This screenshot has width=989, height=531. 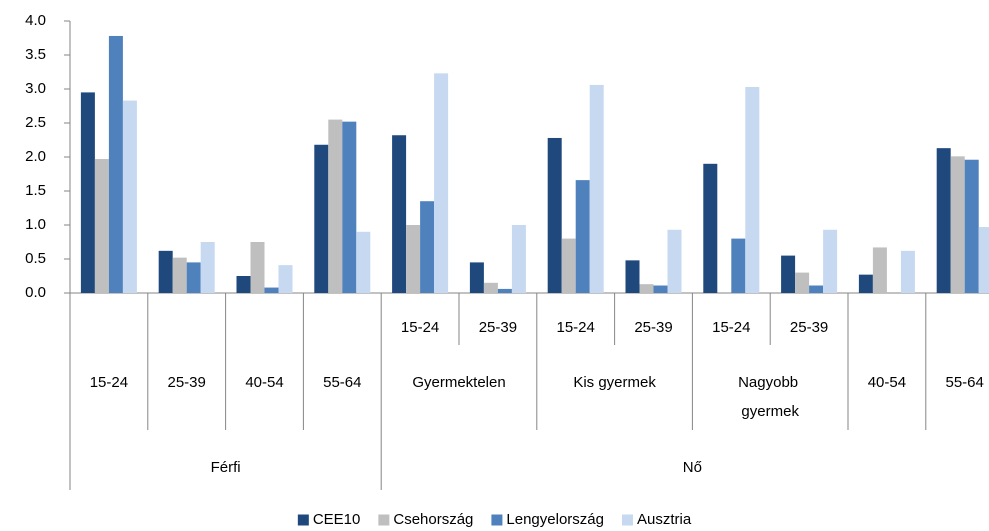 I want to click on legend-label: Ausztria, so click(x=664, y=519).